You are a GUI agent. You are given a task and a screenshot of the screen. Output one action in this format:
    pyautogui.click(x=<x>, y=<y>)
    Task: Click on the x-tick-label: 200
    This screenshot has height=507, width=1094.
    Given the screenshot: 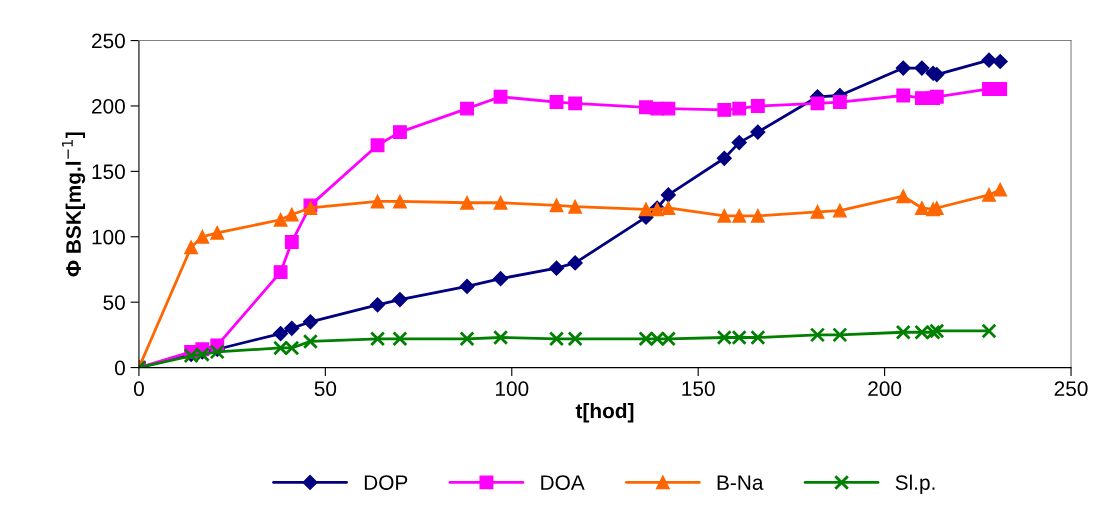 What is the action you would take?
    pyautogui.click(x=885, y=389)
    